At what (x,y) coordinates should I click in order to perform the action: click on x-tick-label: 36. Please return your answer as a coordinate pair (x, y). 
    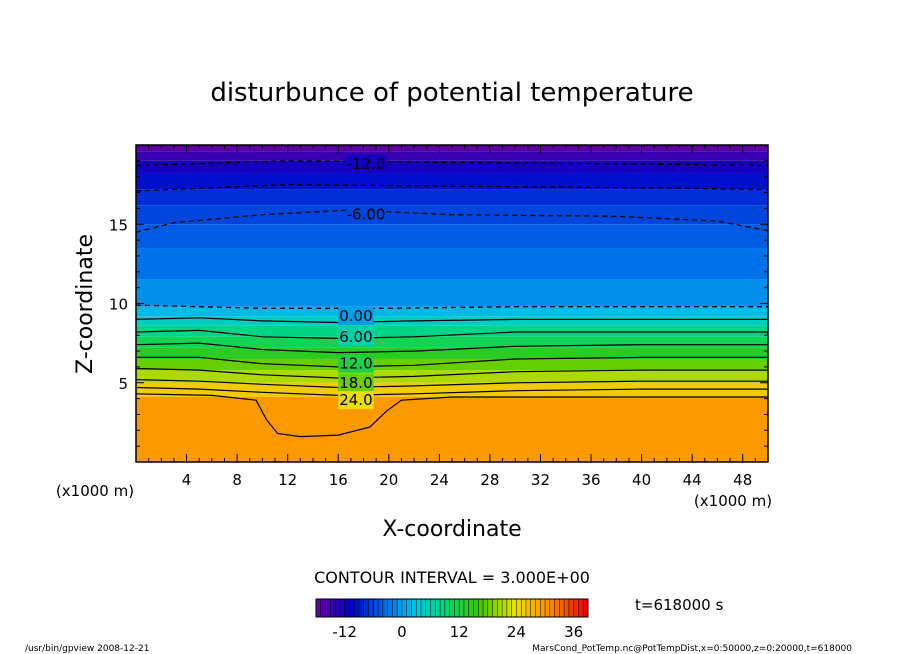
    Looking at the image, I should click on (590, 480).